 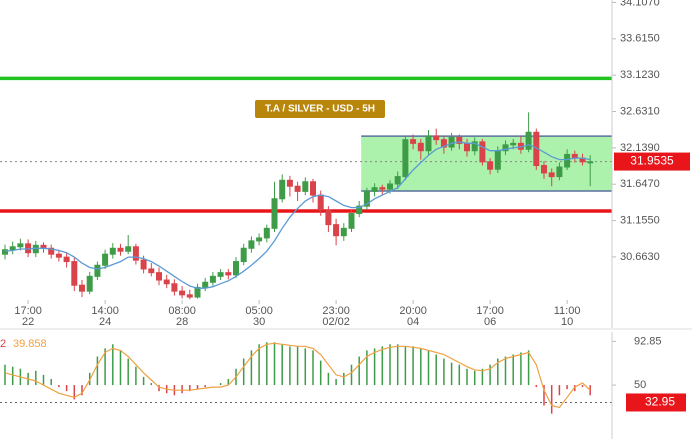 What do you see at coordinates (413, 311) in the screenshot?
I see `x-tick-label: 20:00` at bounding box center [413, 311].